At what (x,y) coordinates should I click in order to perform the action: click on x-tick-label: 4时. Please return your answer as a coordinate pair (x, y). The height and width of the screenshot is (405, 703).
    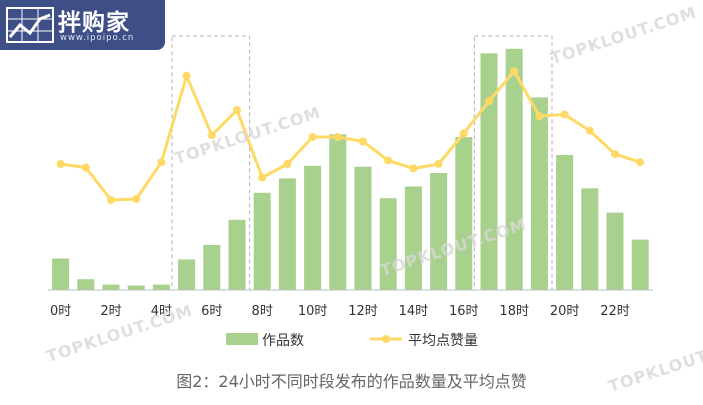
    Looking at the image, I should click on (161, 311).